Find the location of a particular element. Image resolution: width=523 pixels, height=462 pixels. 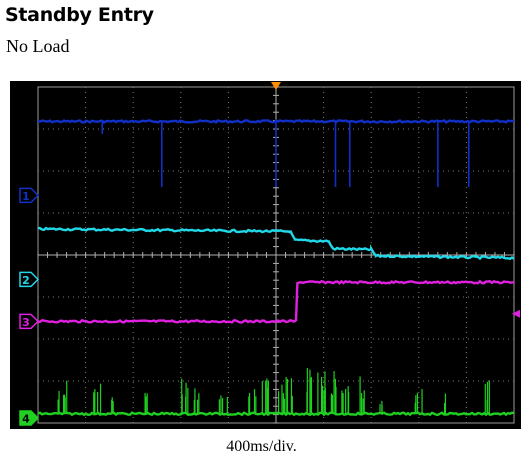

channel-marker-label: 4 is located at coordinates (26, 418).